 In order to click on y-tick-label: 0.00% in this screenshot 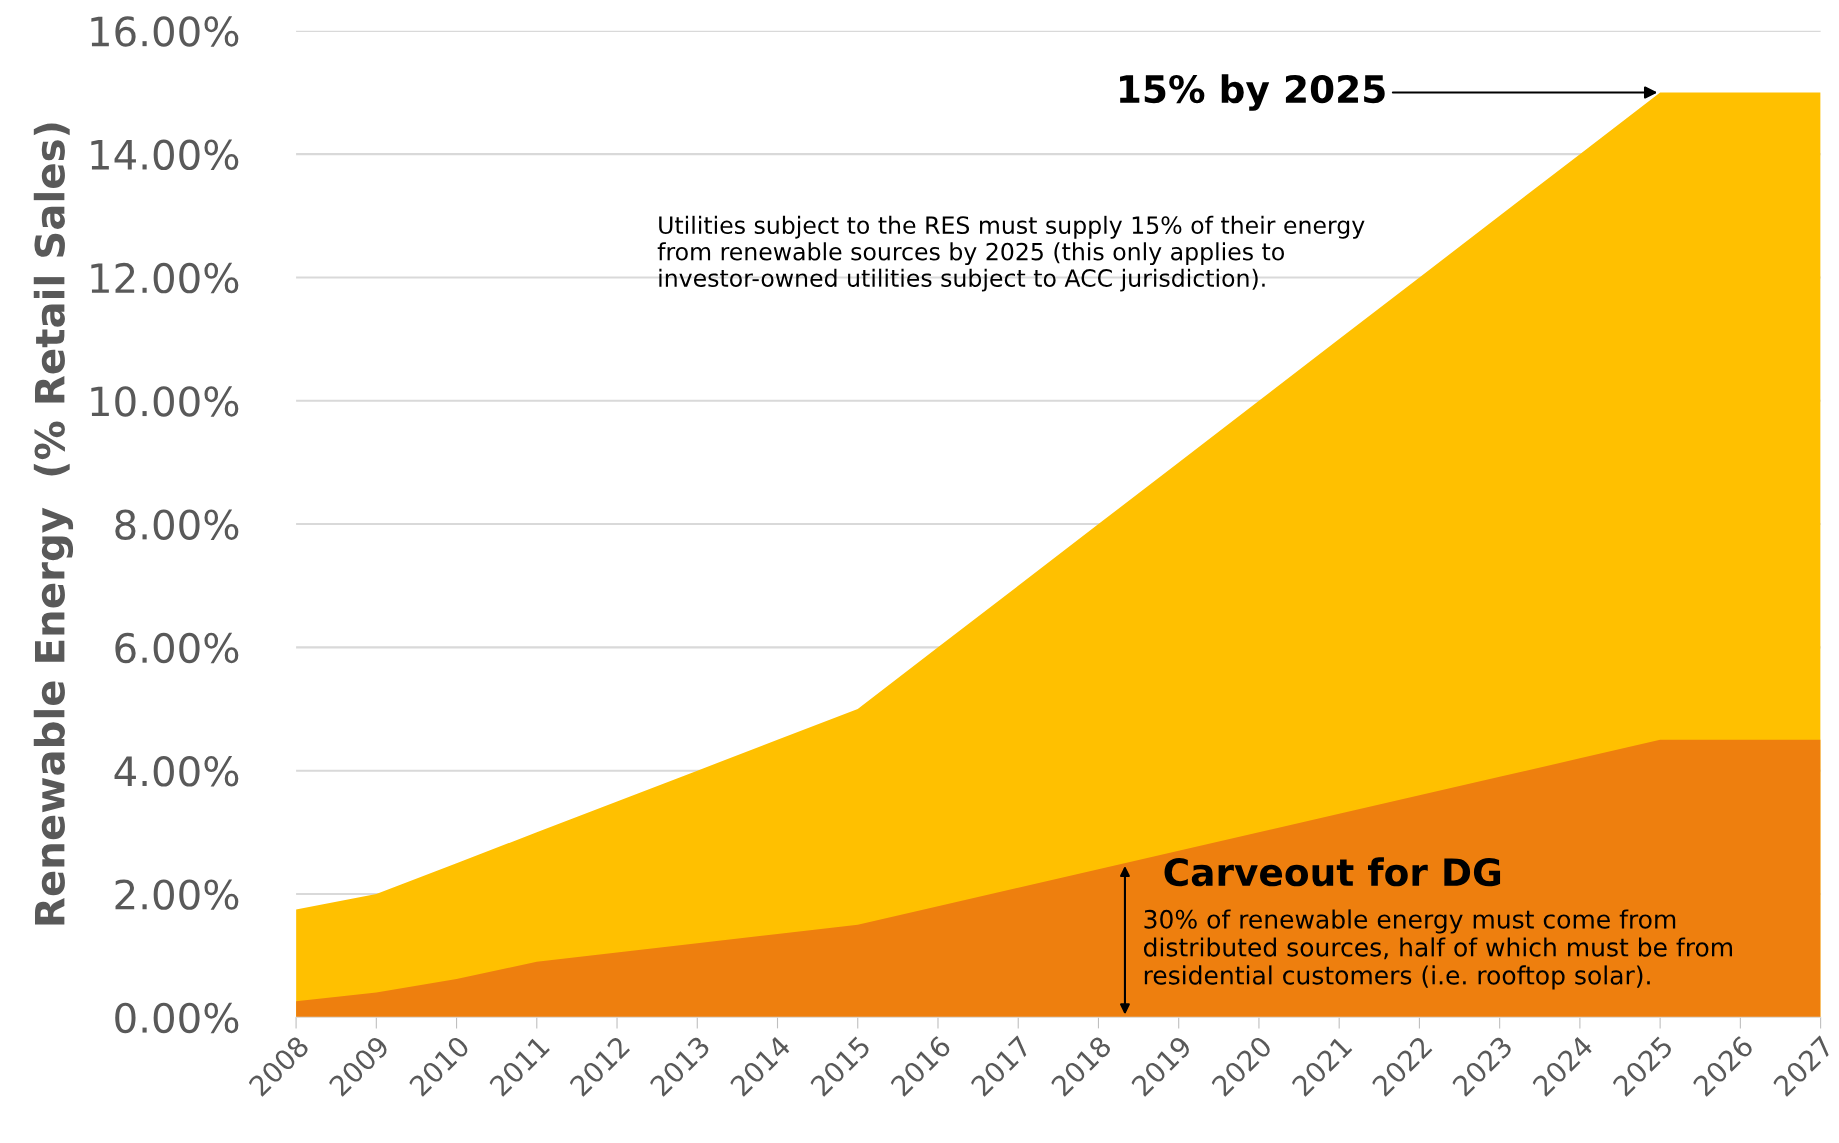, I will do `click(177, 1018)`.